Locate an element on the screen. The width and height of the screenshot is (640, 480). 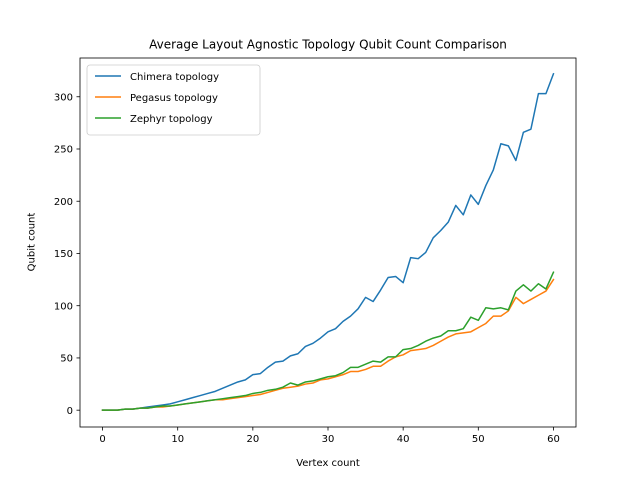
y-tick-label: 150 is located at coordinates (63, 254).